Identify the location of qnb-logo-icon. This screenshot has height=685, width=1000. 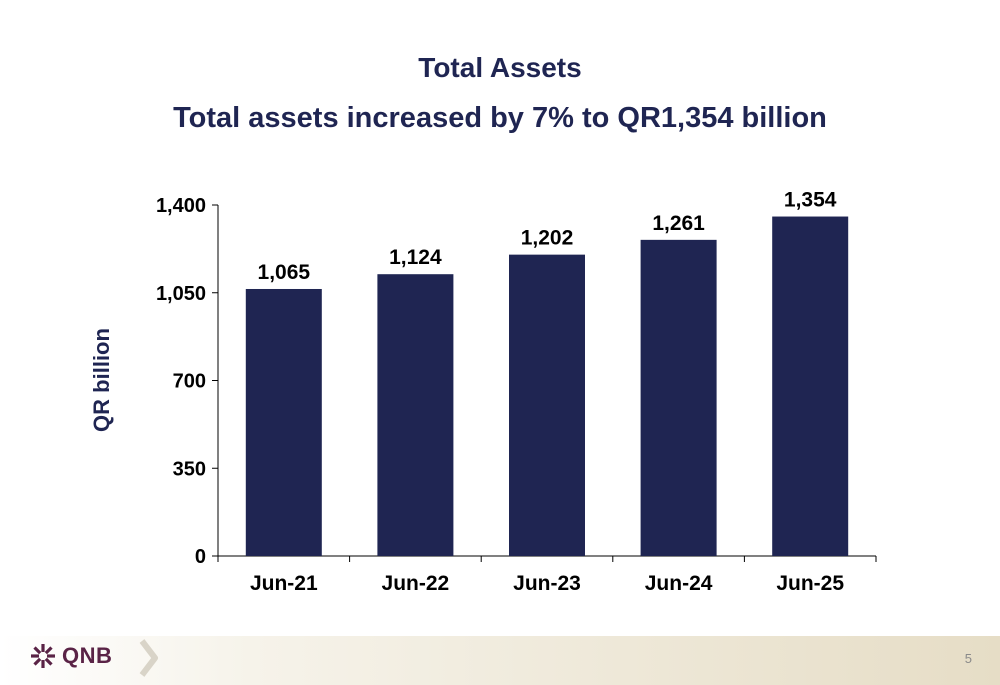
(43, 656).